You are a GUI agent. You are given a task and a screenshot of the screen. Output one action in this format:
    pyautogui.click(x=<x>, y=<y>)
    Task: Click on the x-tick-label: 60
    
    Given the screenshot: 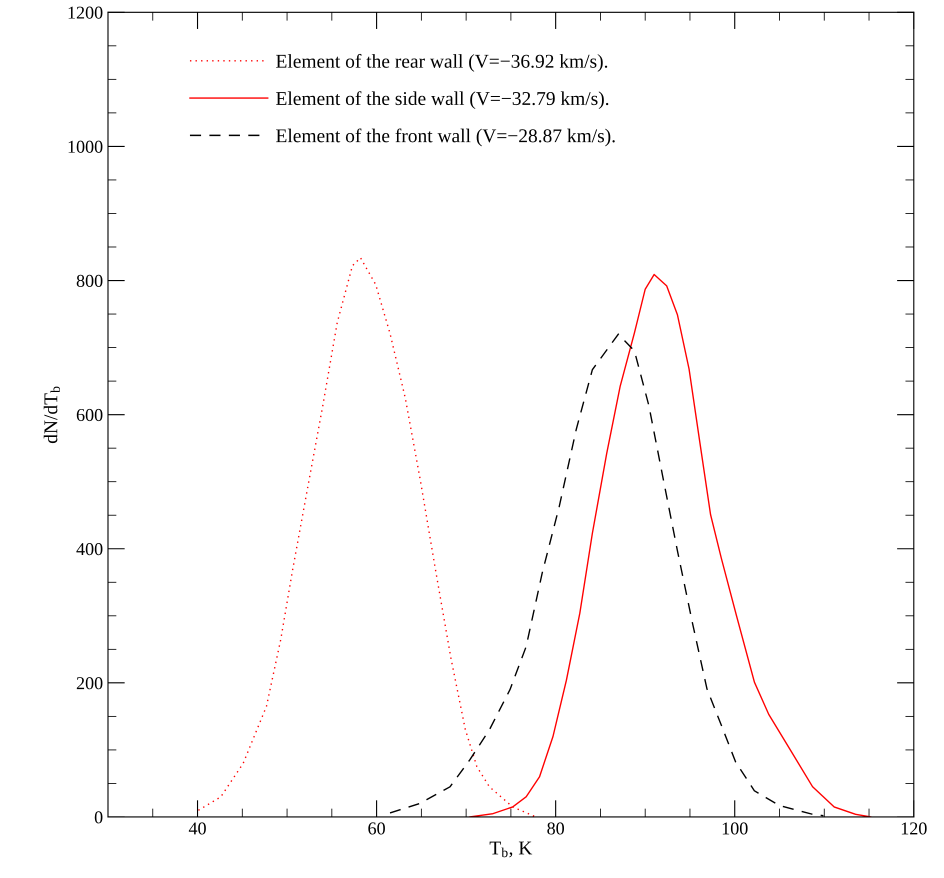 What is the action you would take?
    pyautogui.click(x=376, y=828)
    